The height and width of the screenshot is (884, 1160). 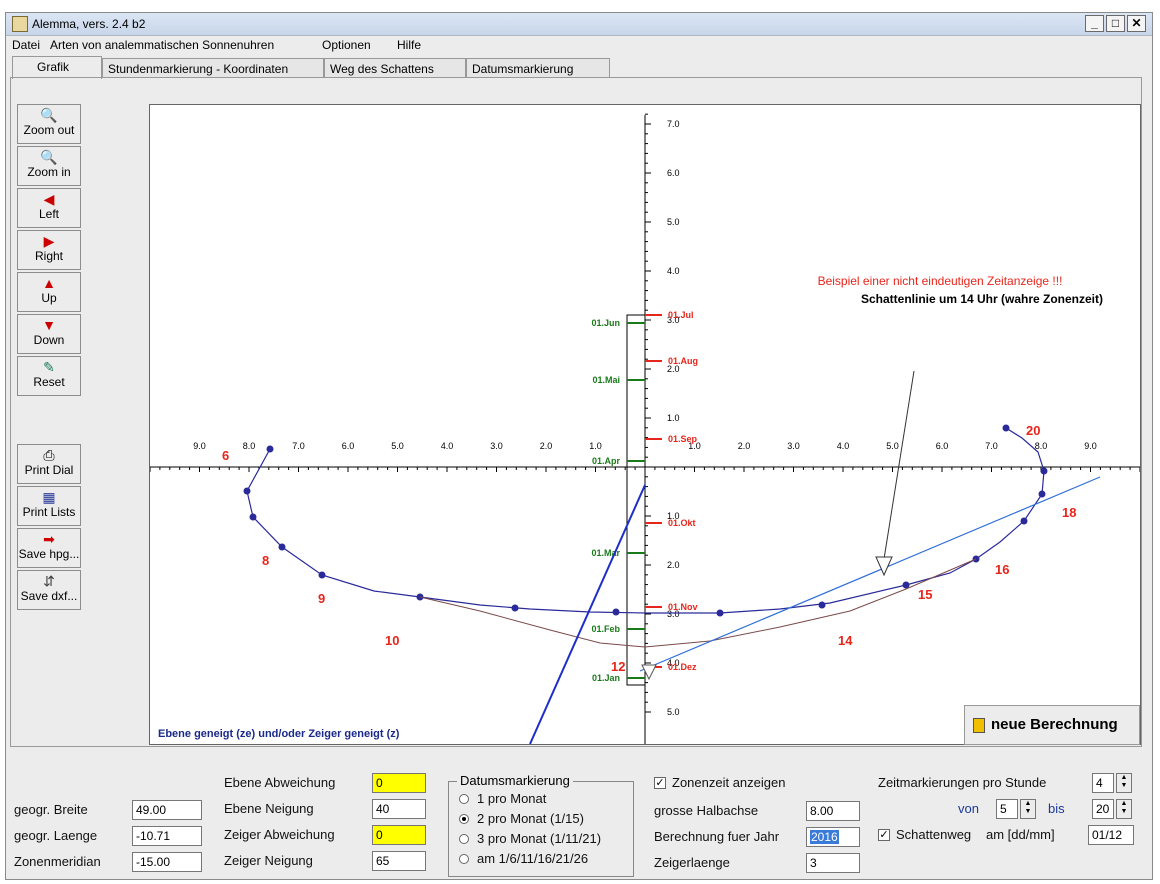 I want to click on schattenweg-label: Schattenweg, so click(x=934, y=834).